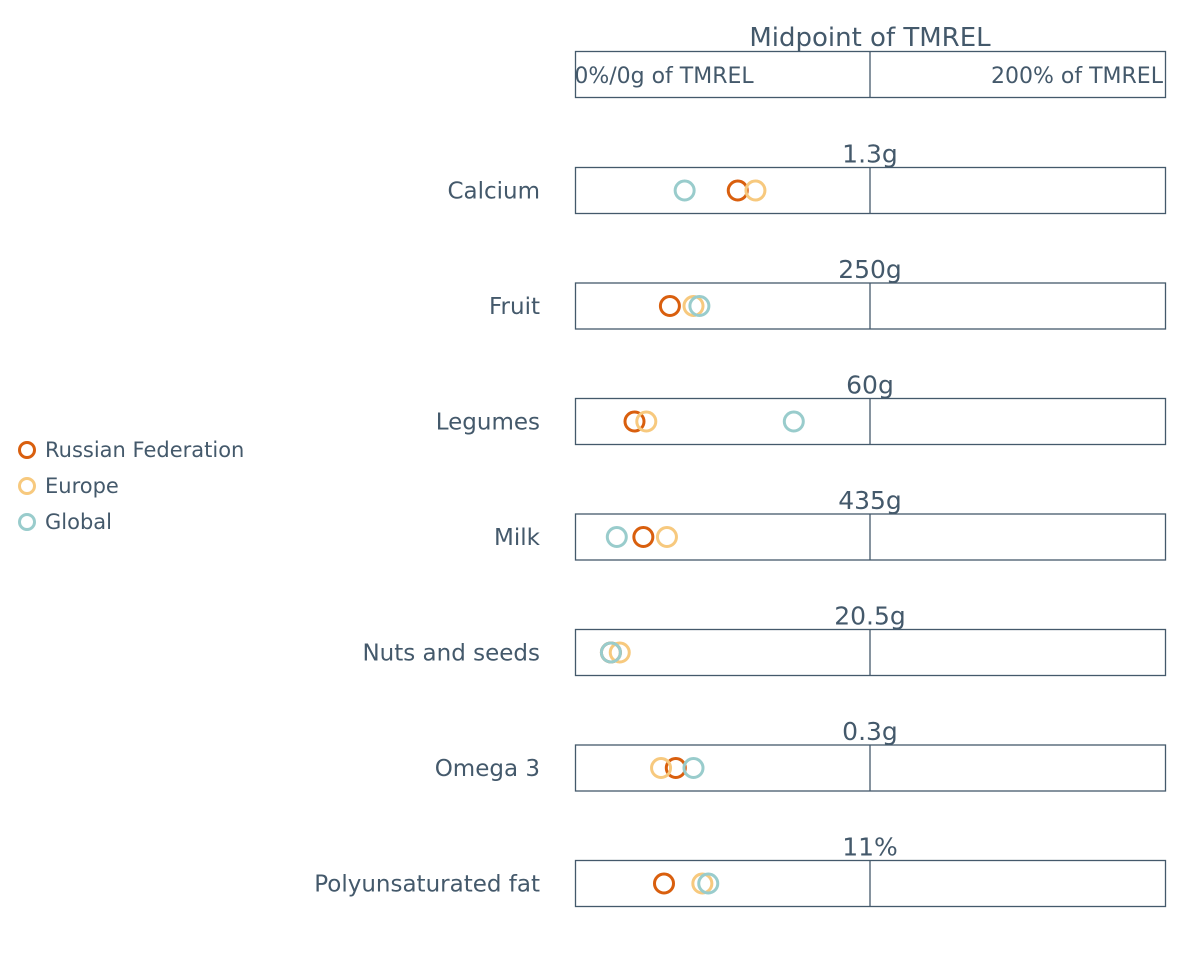  I want to click on point-legumes-europe, so click(646, 421).